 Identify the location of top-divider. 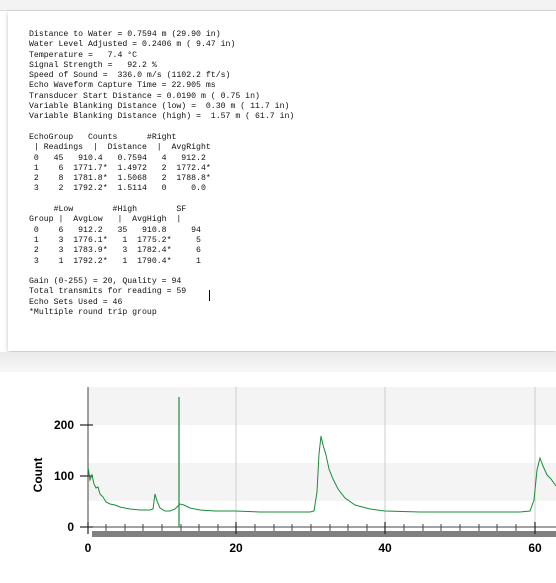
(278, 10).